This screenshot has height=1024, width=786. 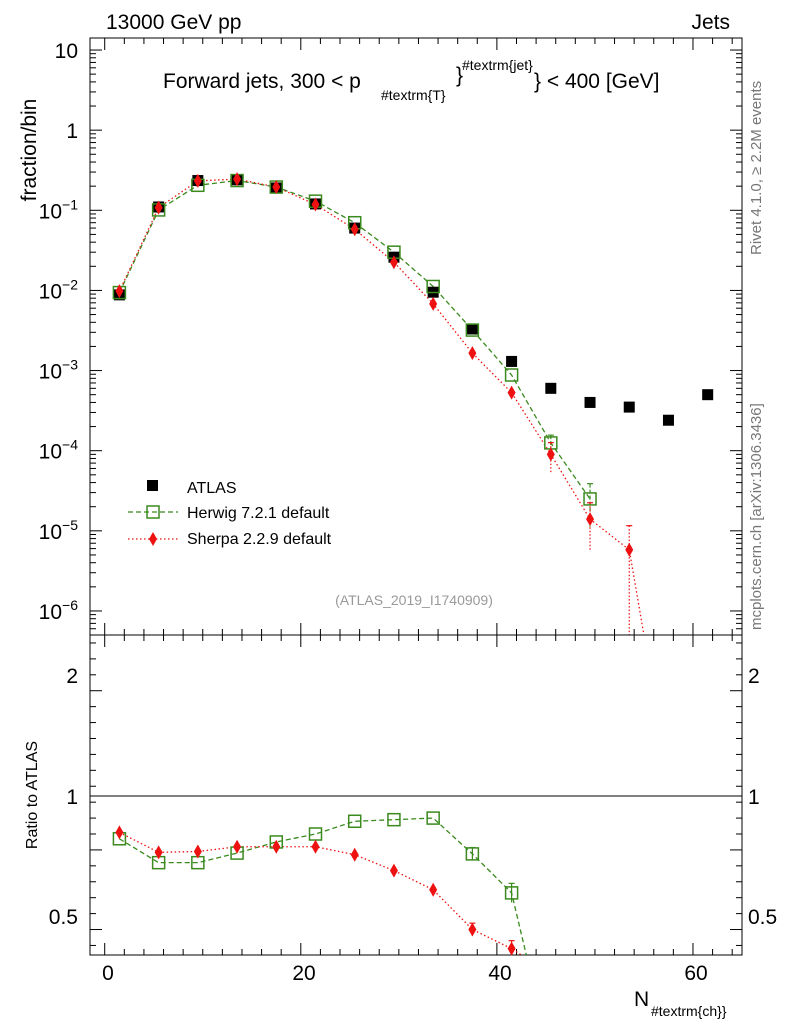 I want to click on title-tail: } < 400 [GeV], so click(x=597, y=81).